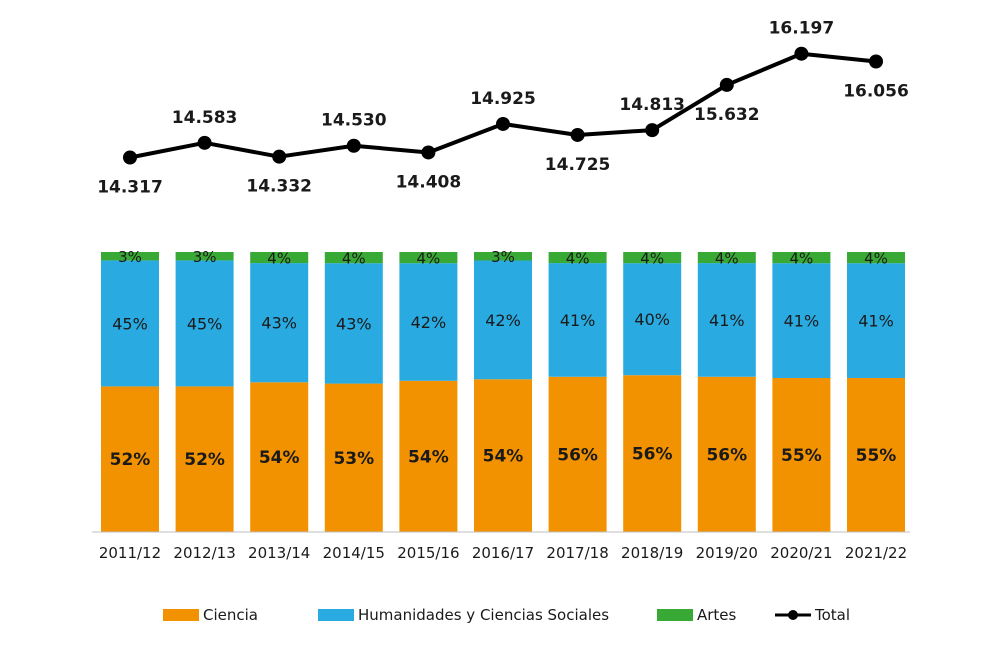 The width and height of the screenshot is (1000, 650). I want to click on legend-label: Artes, so click(717, 615).